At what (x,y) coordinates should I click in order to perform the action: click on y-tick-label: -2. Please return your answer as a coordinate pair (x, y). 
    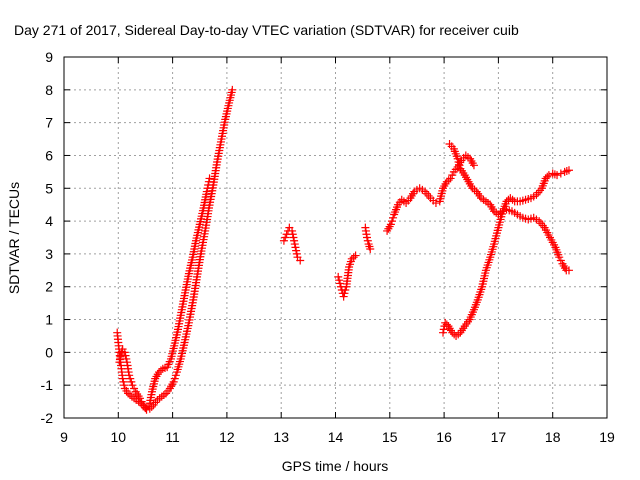
    Looking at the image, I should click on (47, 418).